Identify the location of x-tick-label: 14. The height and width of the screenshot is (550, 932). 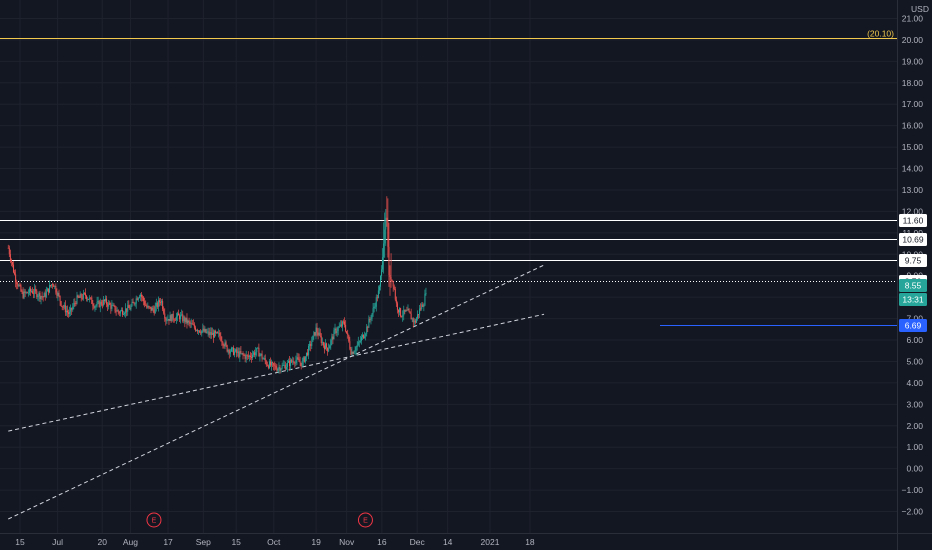
(448, 542).